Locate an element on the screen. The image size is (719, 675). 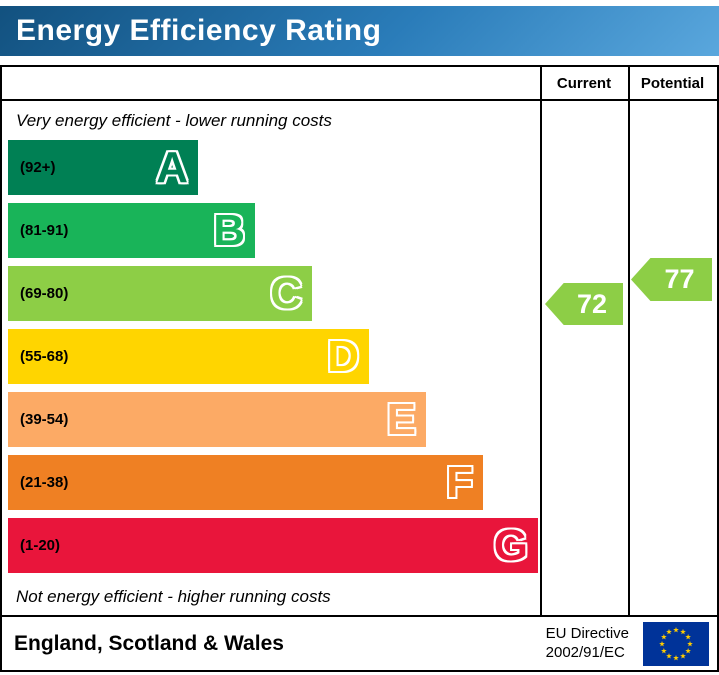
band-letter: B is located at coordinates (229, 230).